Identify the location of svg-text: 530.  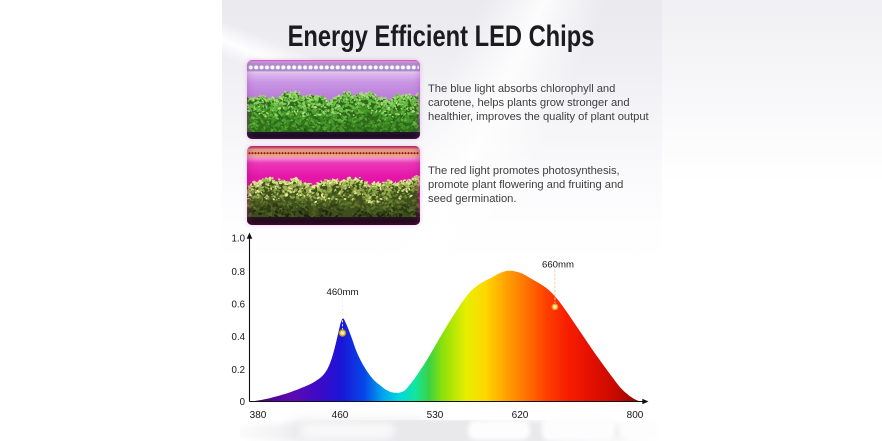
(435, 415).